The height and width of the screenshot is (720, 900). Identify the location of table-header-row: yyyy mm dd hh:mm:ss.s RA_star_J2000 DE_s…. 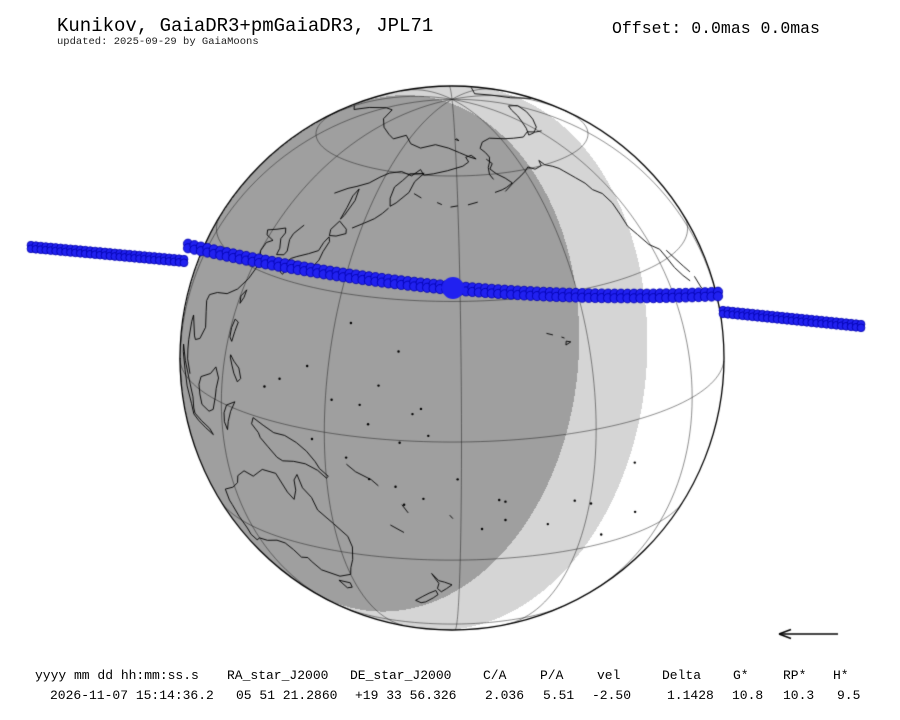
(450, 676).